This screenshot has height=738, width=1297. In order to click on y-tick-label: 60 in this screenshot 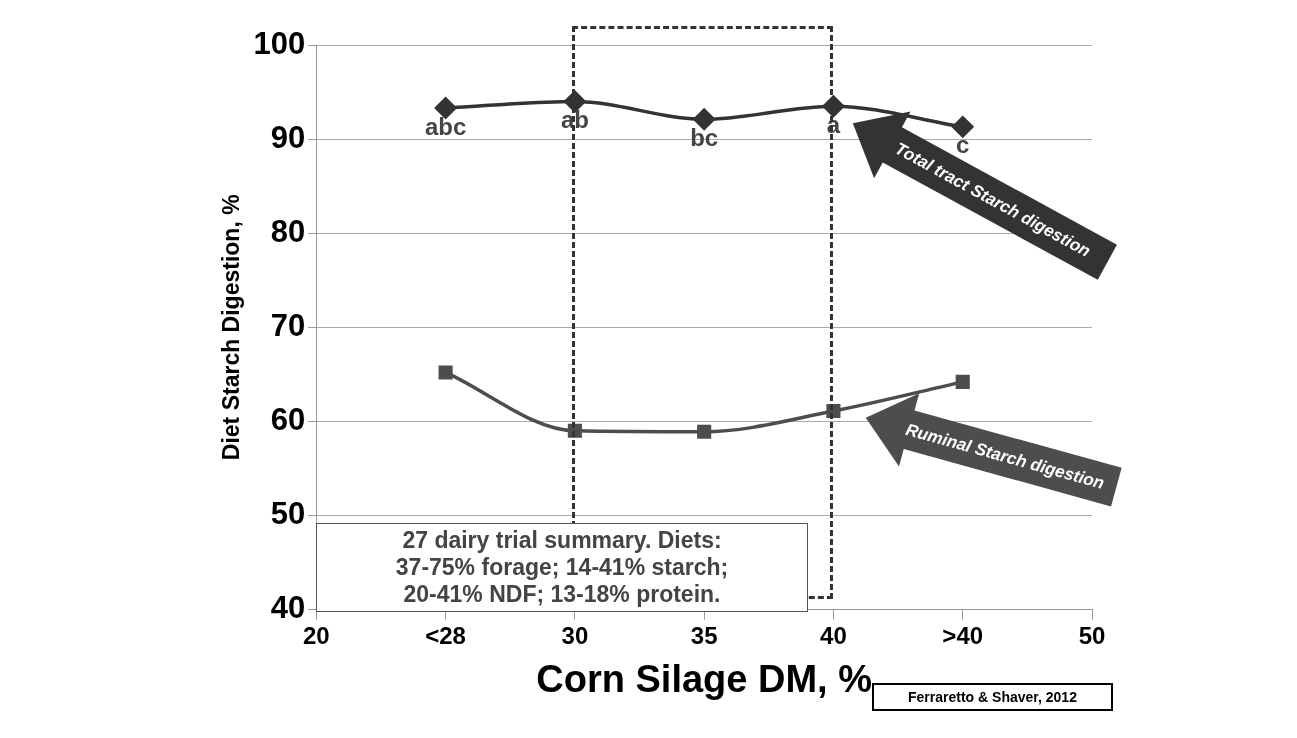, I will do `click(288, 419)`.